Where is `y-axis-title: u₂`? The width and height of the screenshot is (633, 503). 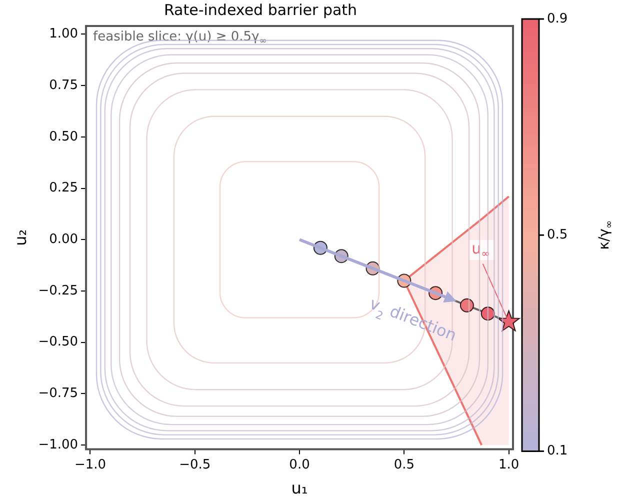
y-axis-title: u₂ is located at coordinates (20, 237).